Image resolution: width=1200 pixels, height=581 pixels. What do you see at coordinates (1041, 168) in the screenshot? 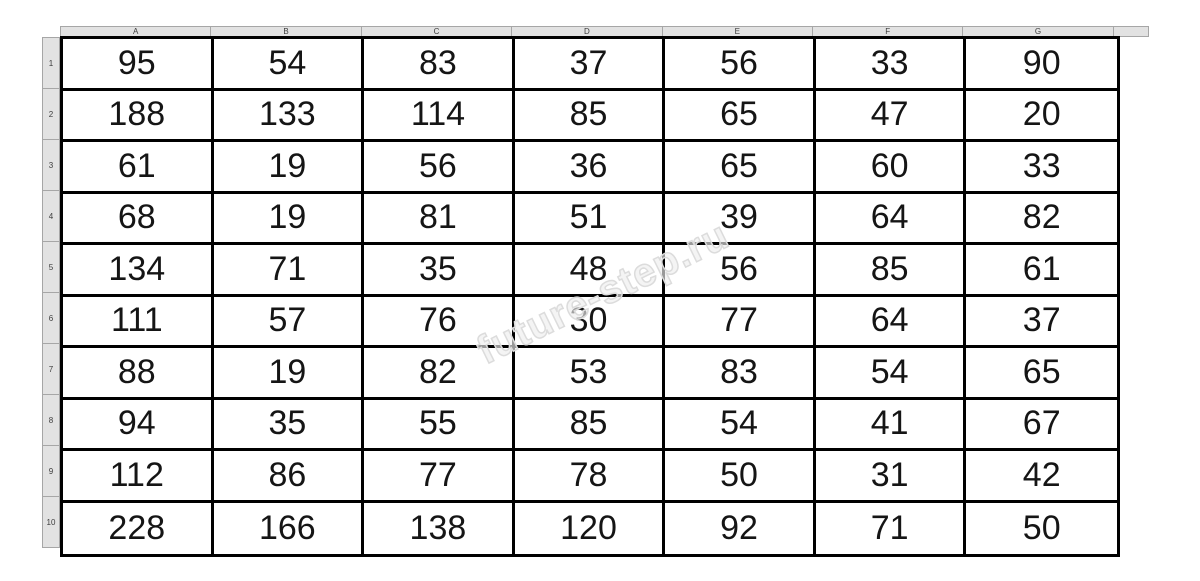
I see `cell-G3: 33` at bounding box center [1041, 168].